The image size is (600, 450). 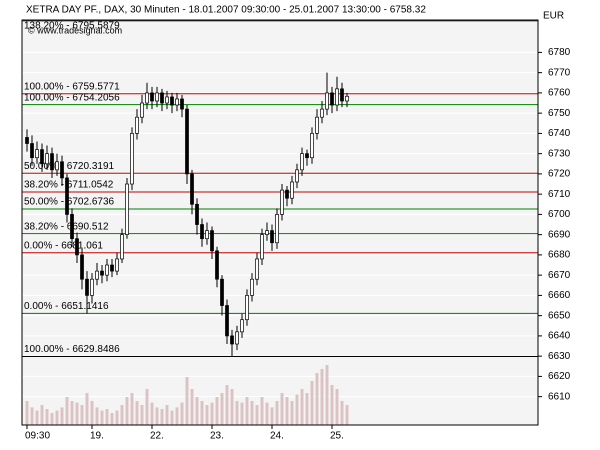 What do you see at coordinates (72, 97) in the screenshot?
I see `level-label: 100.00% - 6754.2056` at bounding box center [72, 97].